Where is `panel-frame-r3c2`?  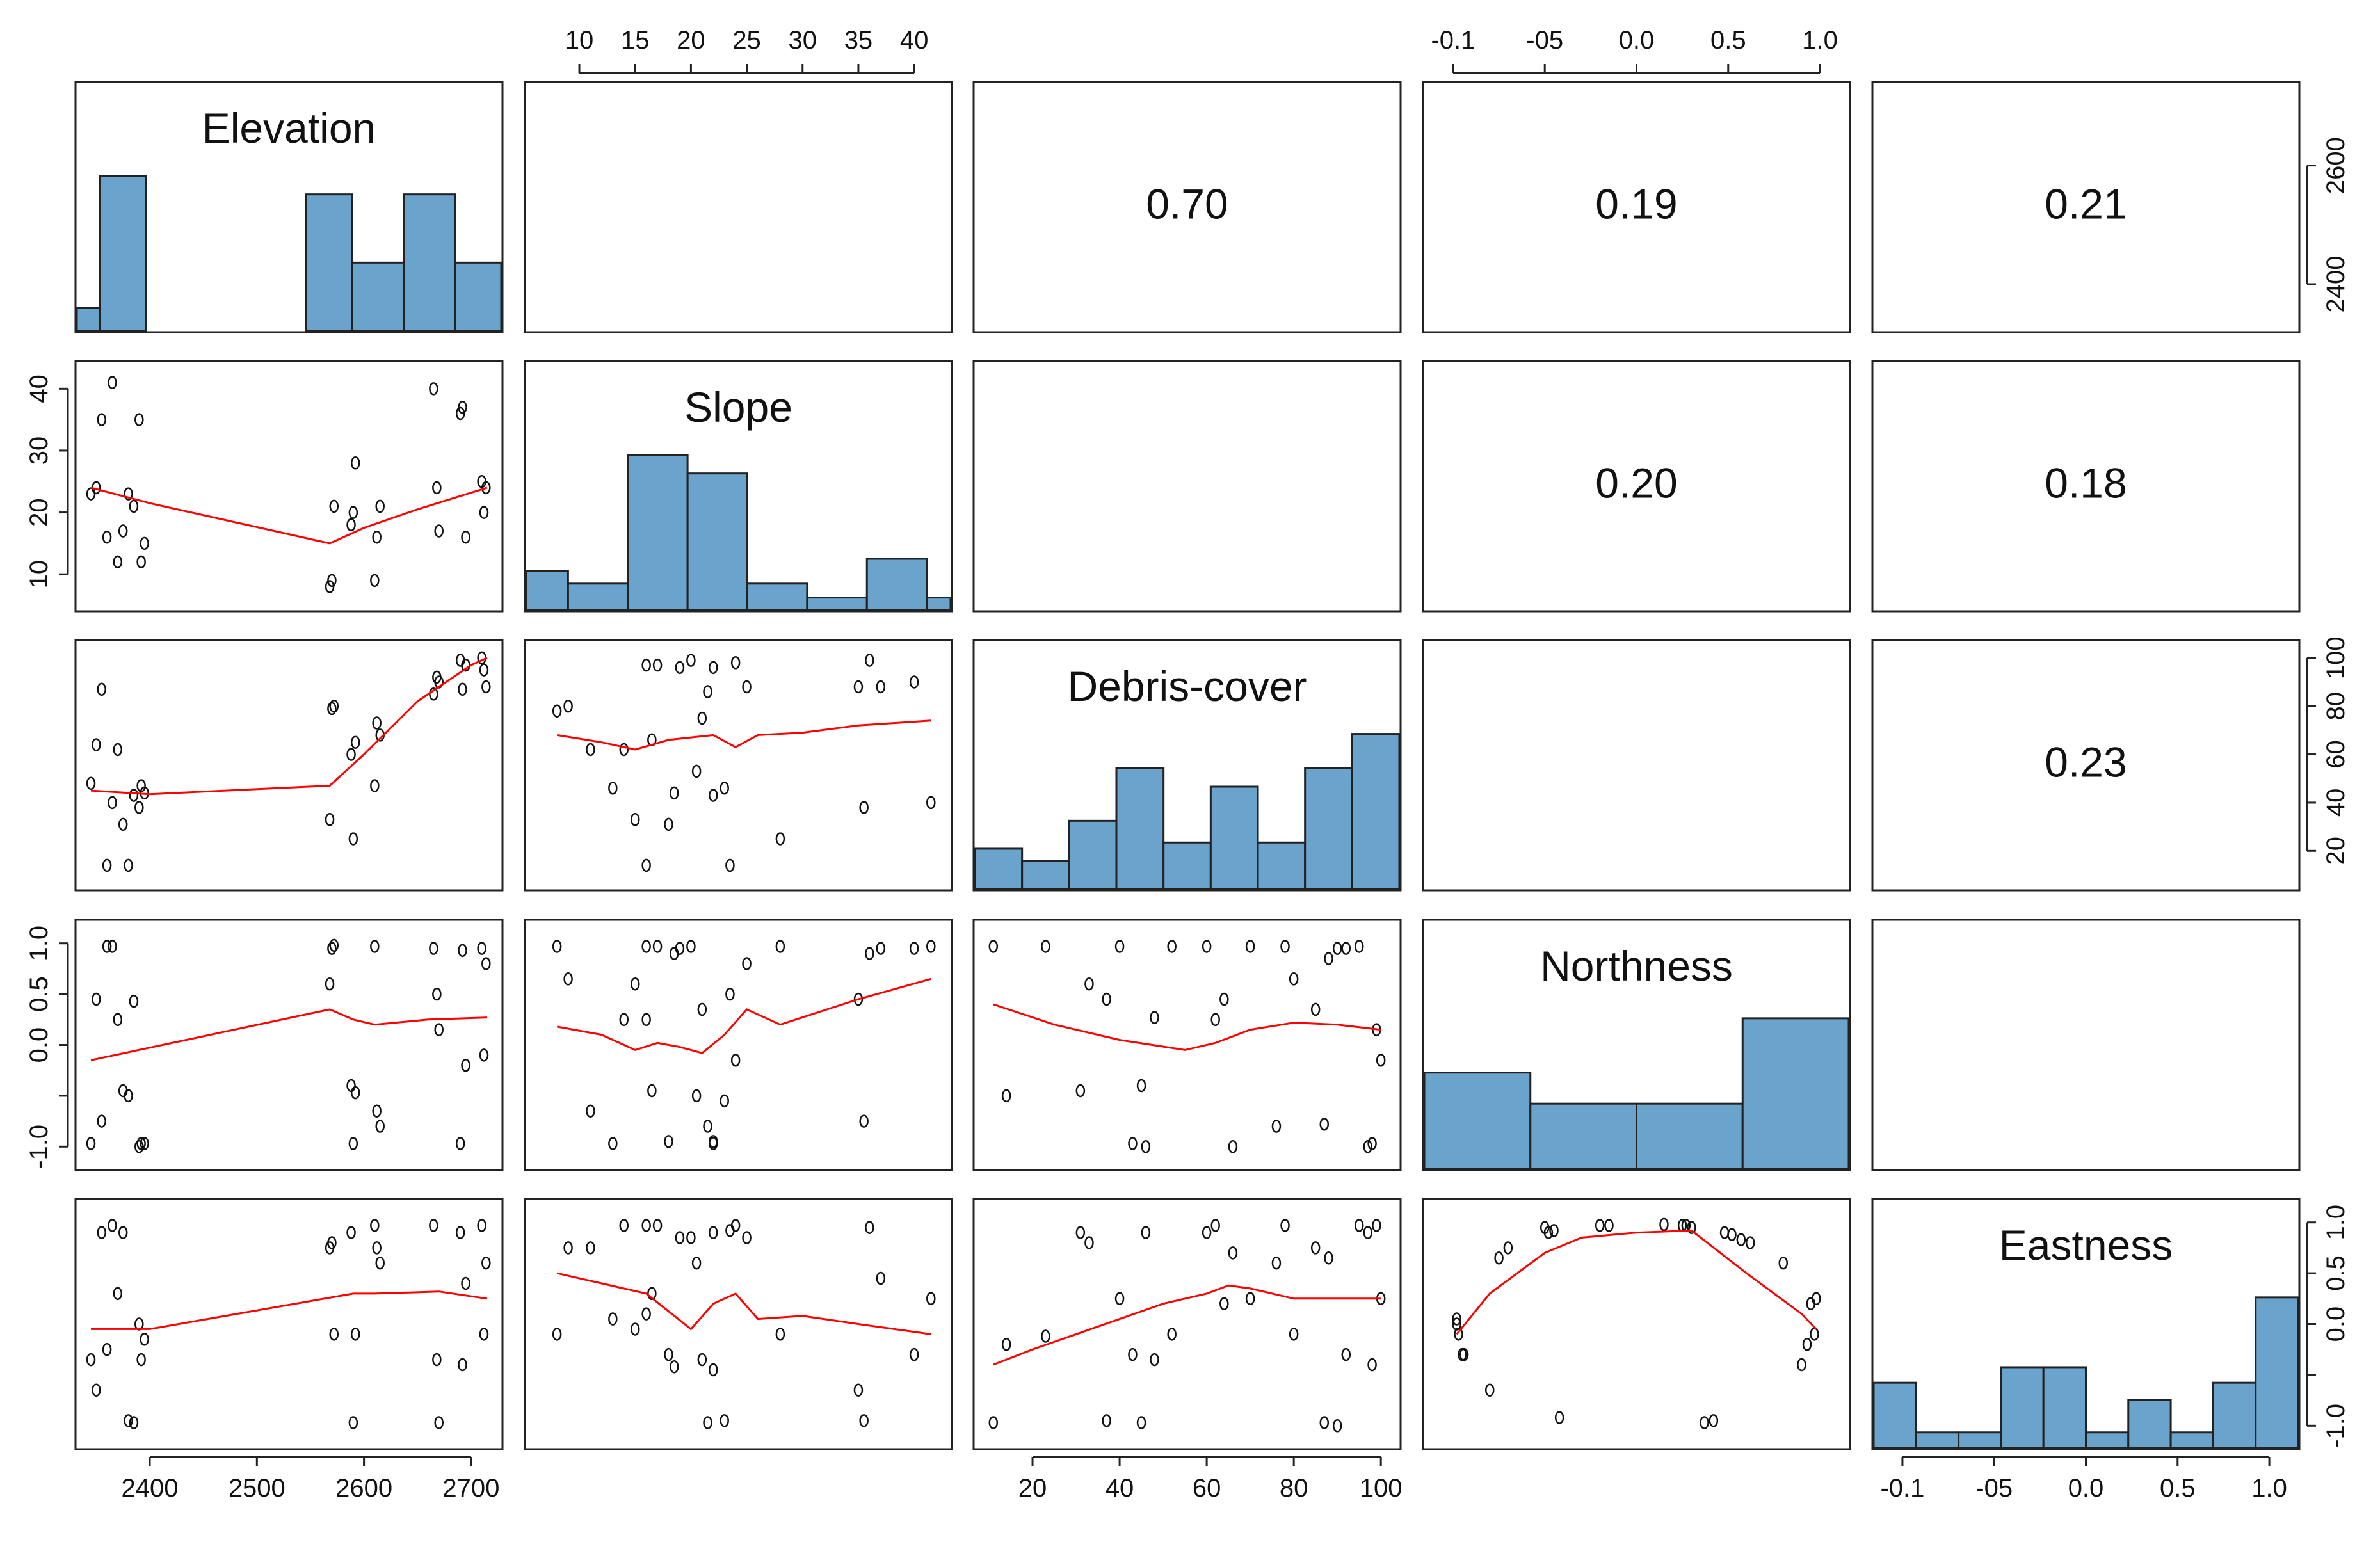
panel-frame-r3c2 is located at coordinates (1187, 1045).